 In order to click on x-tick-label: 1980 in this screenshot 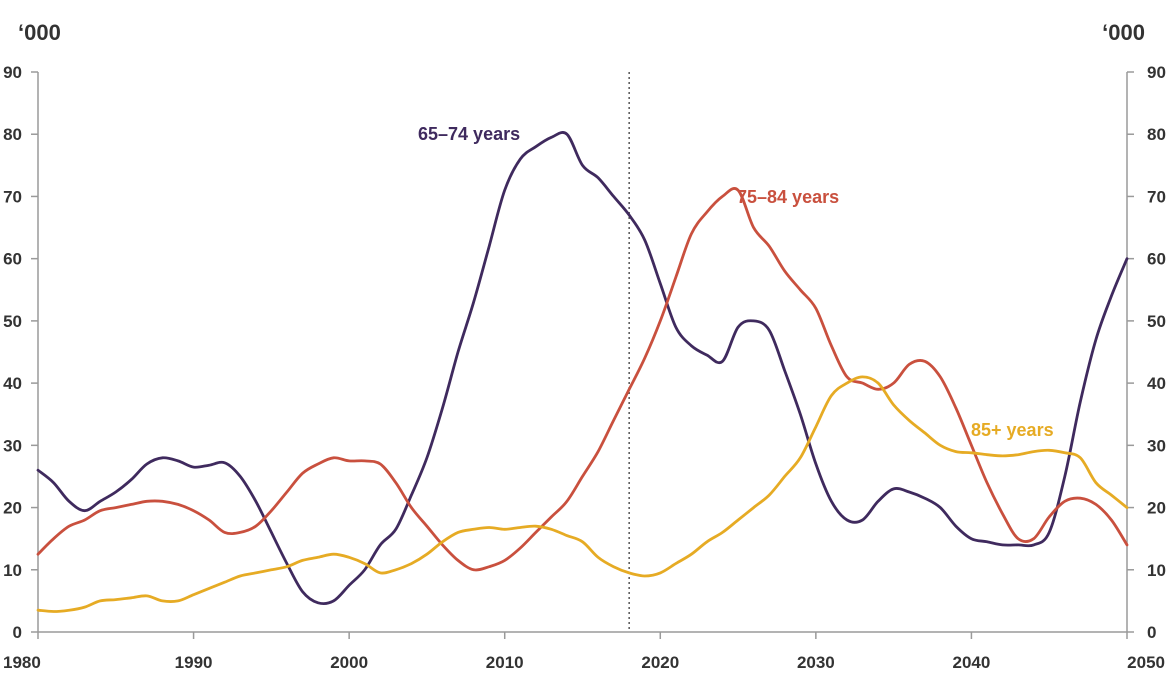, I will do `click(22, 662)`.